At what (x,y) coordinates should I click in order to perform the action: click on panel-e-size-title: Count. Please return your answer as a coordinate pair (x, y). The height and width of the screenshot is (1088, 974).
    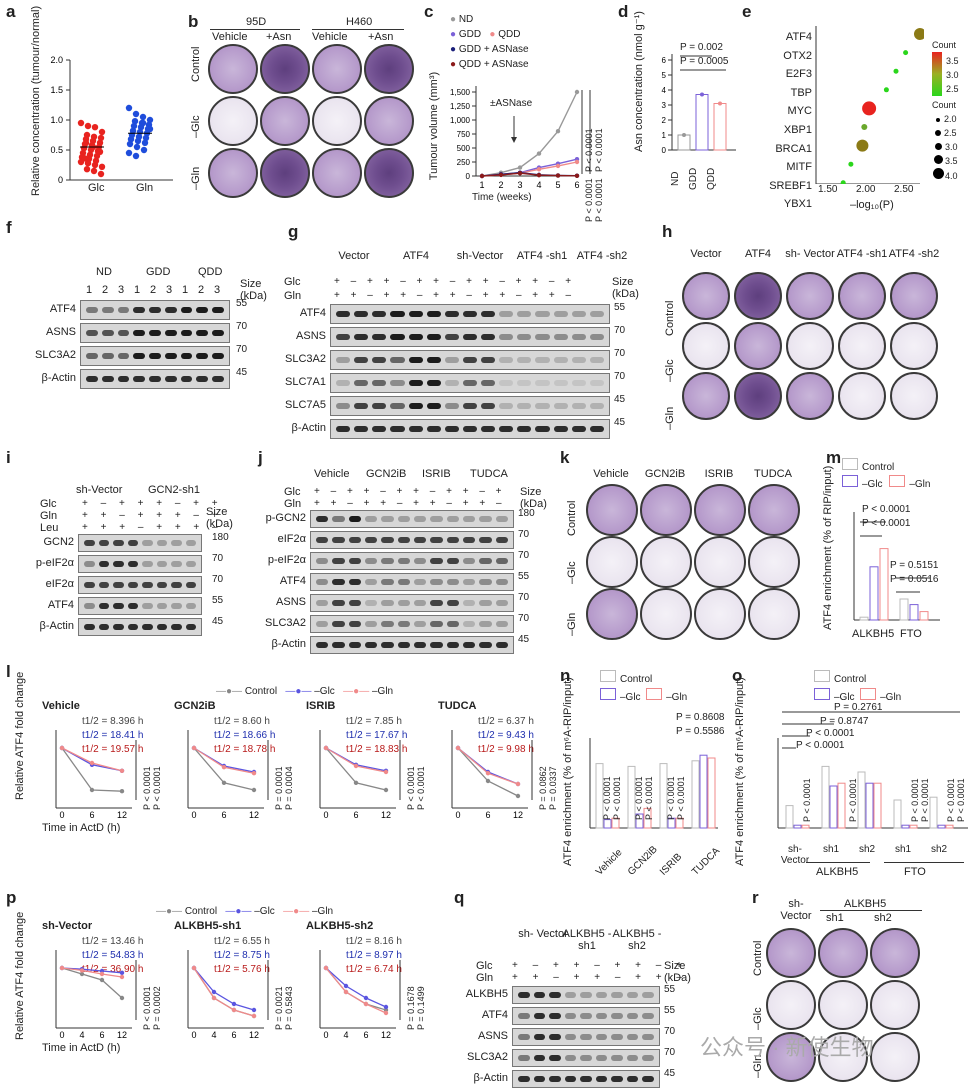
    Looking at the image, I should click on (944, 105).